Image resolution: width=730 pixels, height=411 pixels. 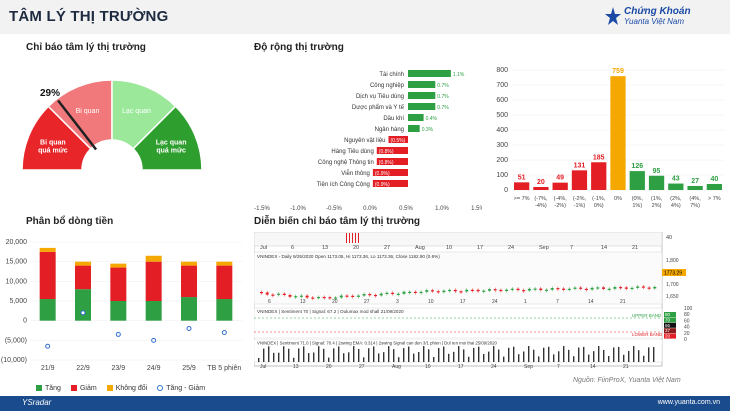 What do you see at coordinates (382, 185) in the screenshot?
I see `sector-data-label: (0.9%)` at bounding box center [382, 185].